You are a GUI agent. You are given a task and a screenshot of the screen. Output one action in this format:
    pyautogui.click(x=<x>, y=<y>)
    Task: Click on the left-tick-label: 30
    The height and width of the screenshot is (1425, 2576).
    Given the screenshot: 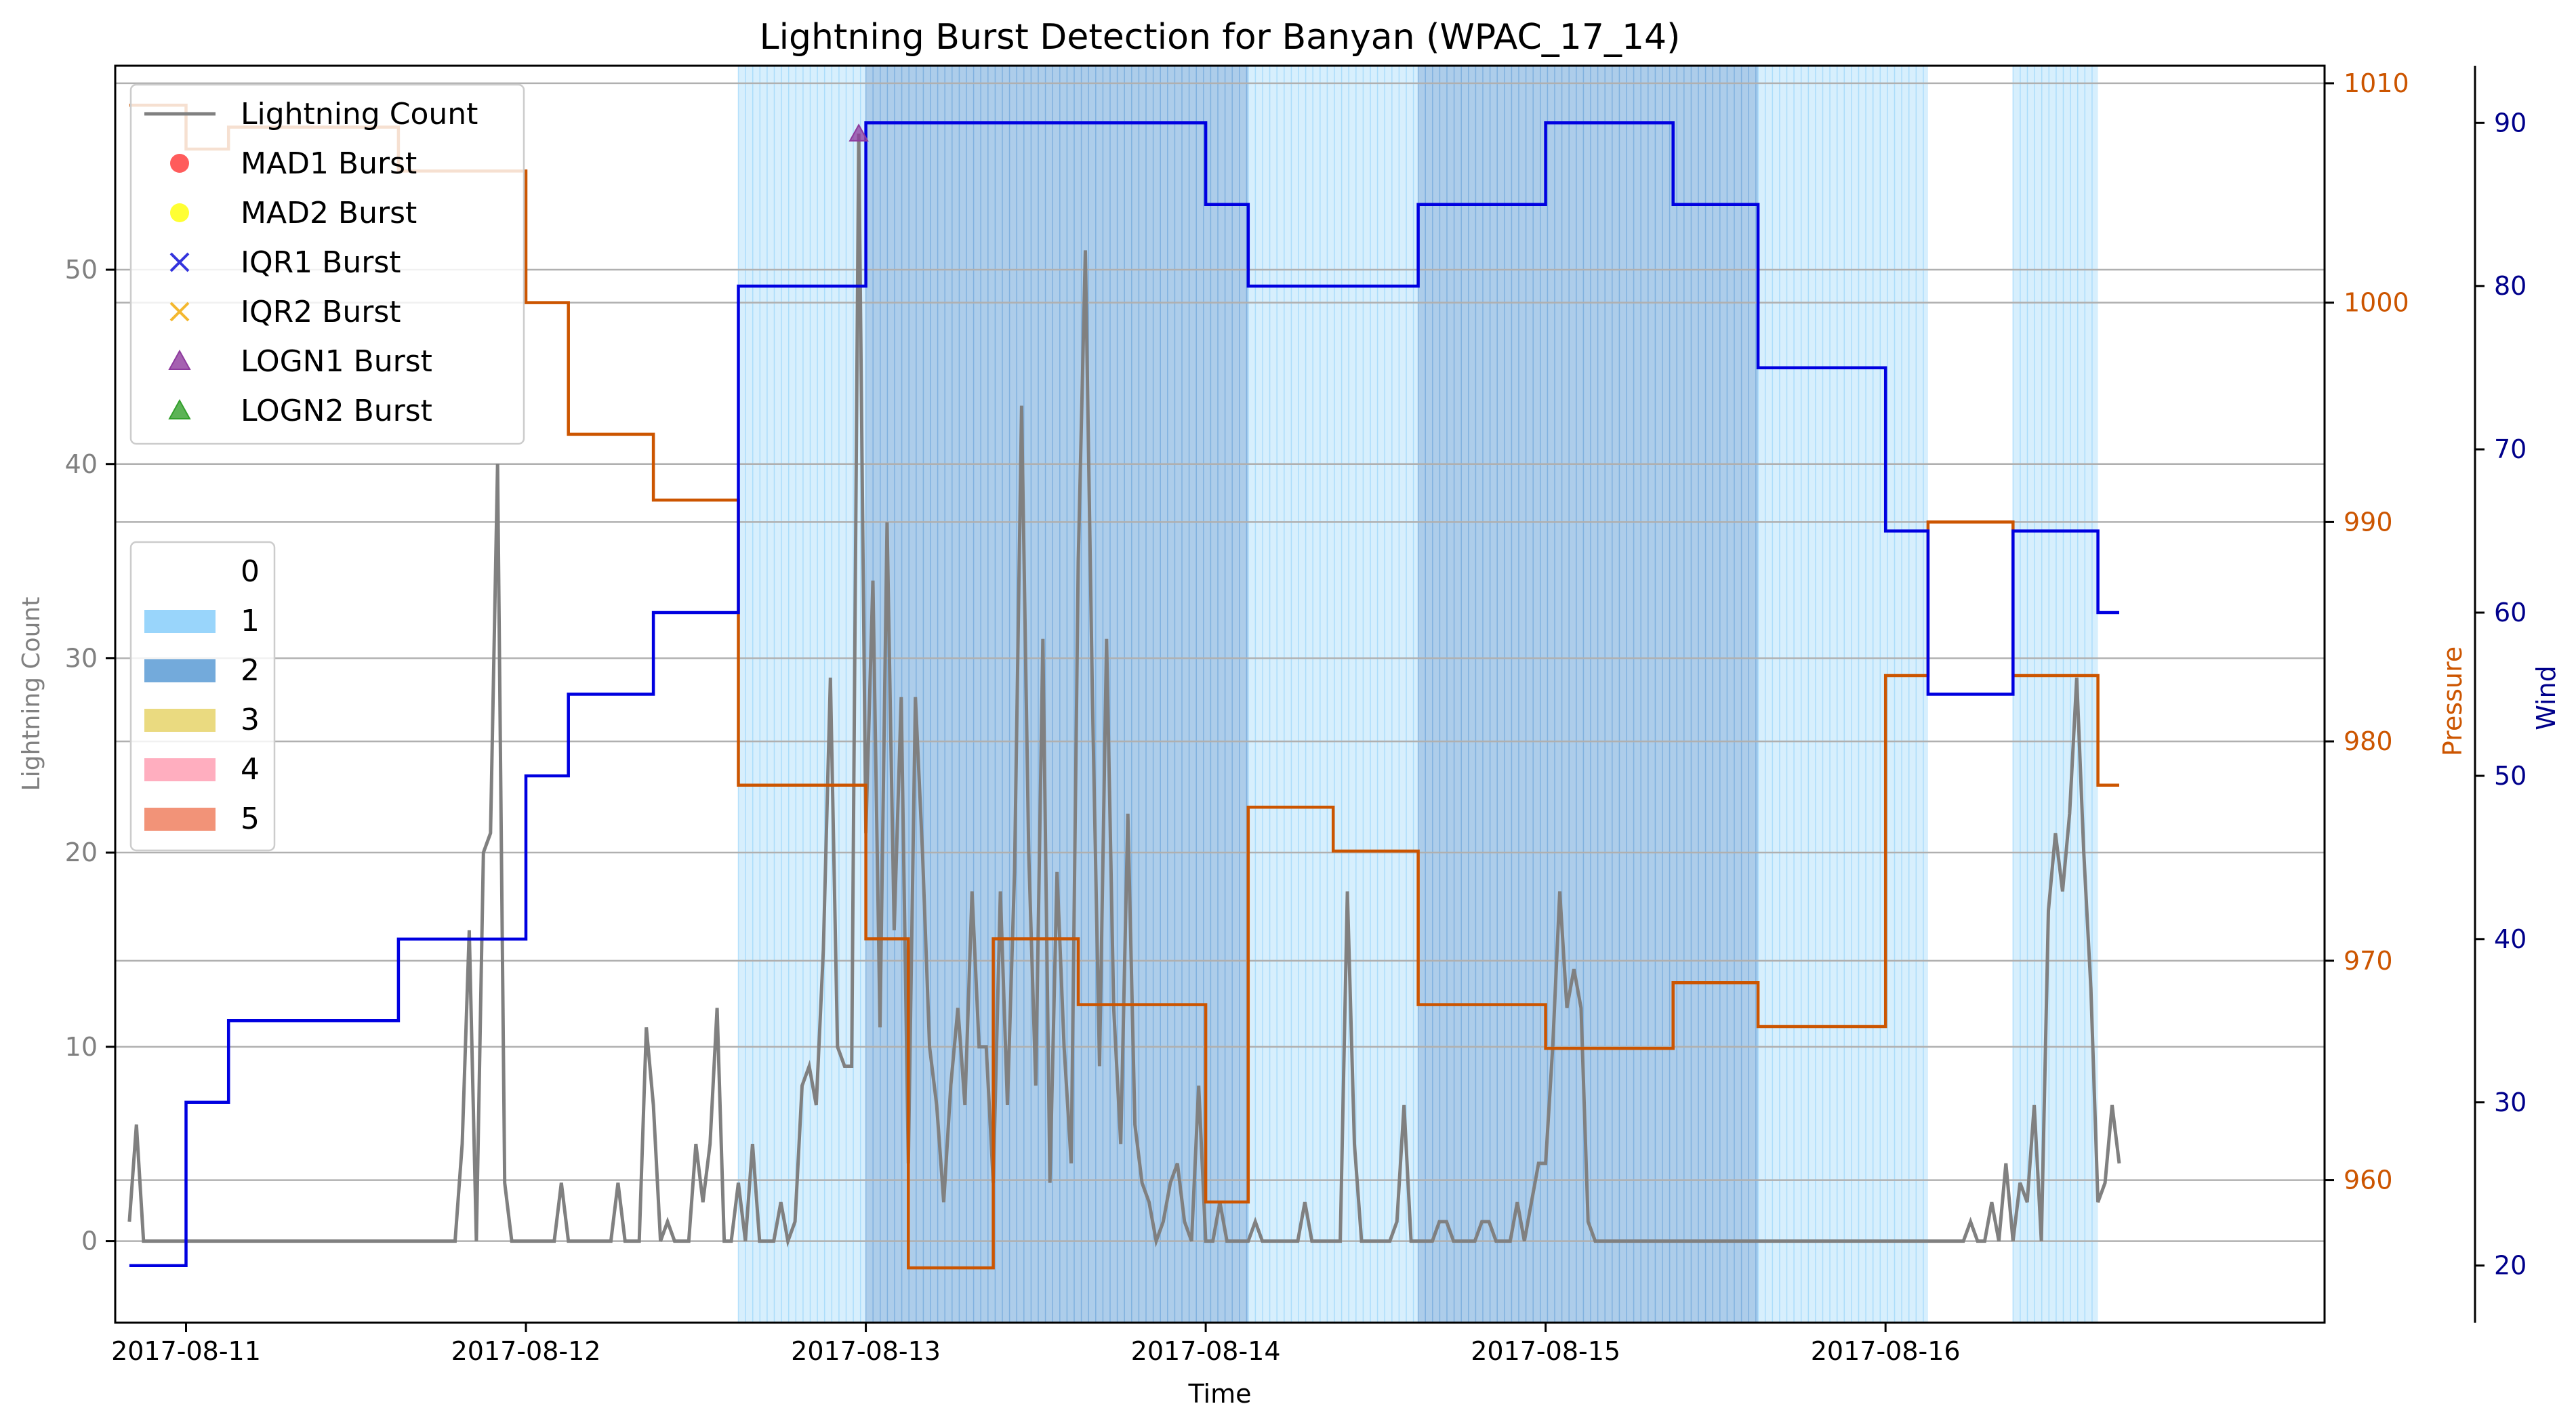 What is the action you would take?
    pyautogui.click(x=82, y=658)
    